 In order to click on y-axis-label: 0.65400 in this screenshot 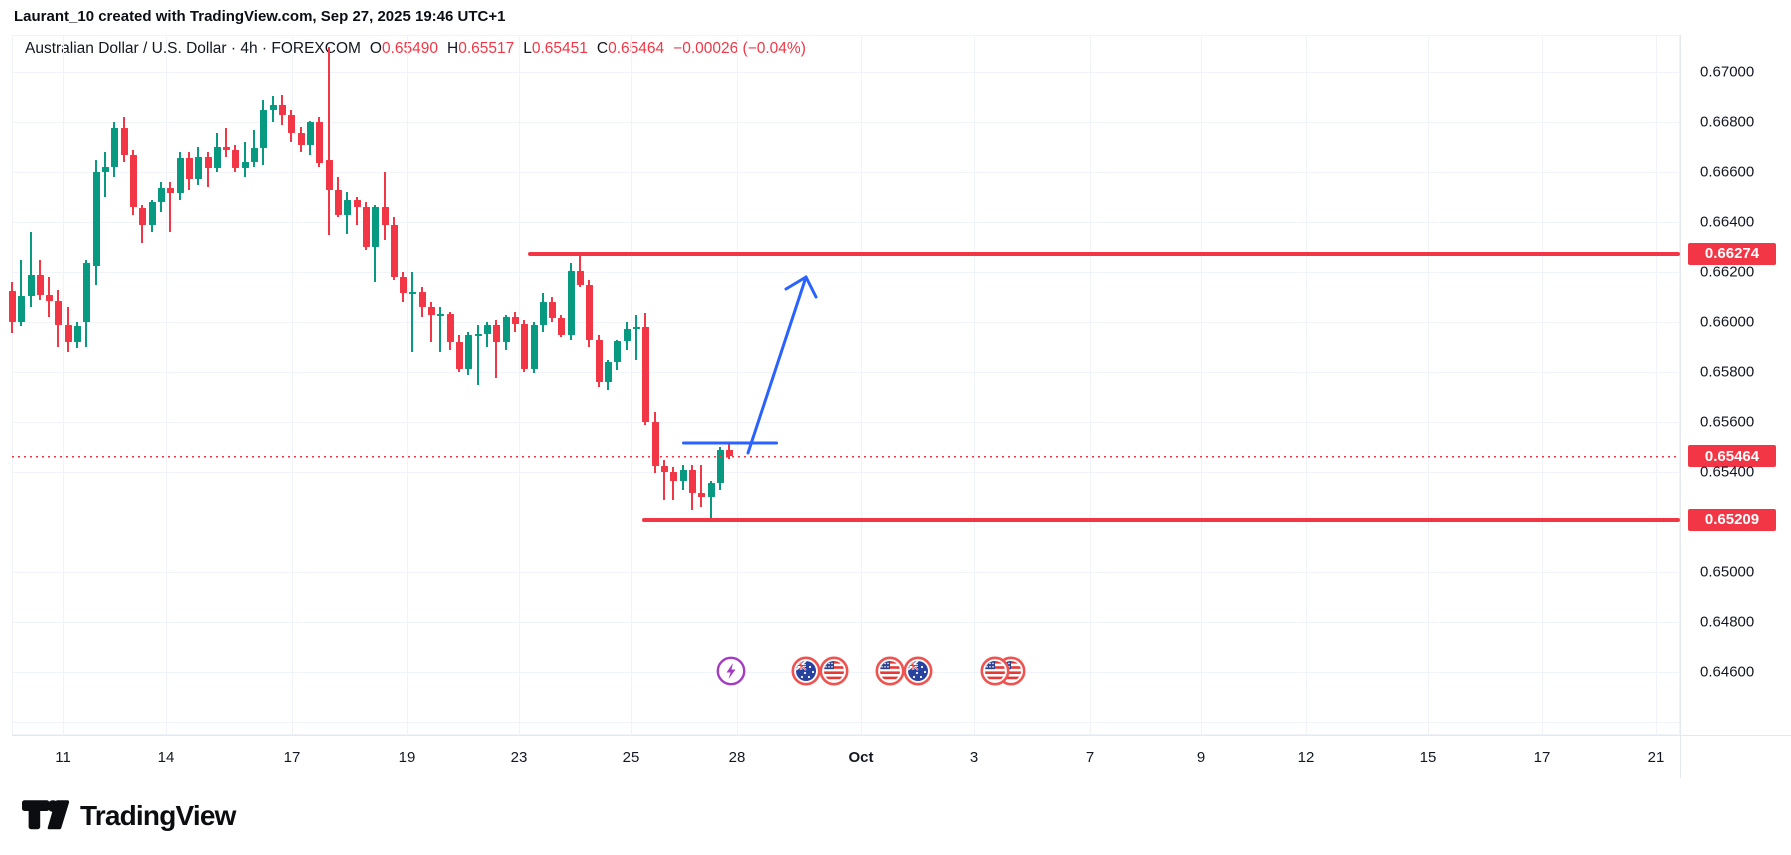, I will do `click(1727, 472)`.